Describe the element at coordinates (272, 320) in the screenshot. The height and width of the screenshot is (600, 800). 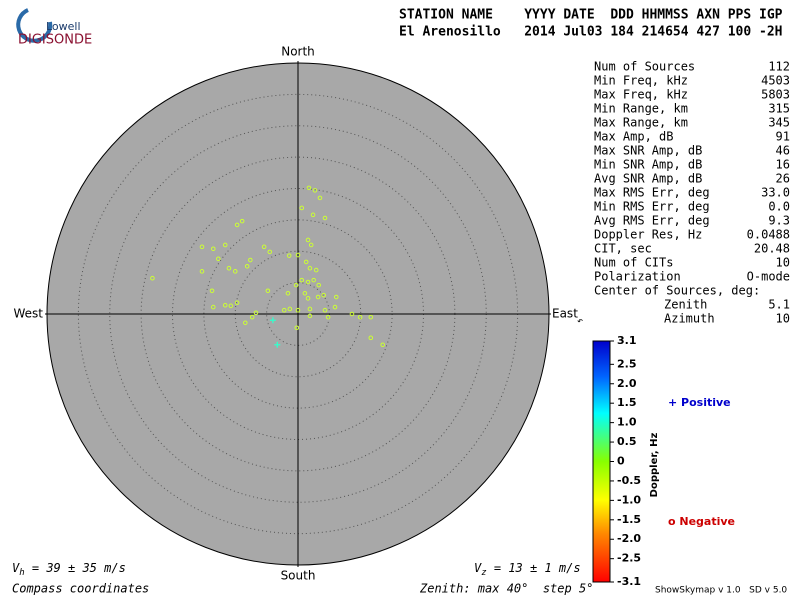
I see `source-plus` at that location.